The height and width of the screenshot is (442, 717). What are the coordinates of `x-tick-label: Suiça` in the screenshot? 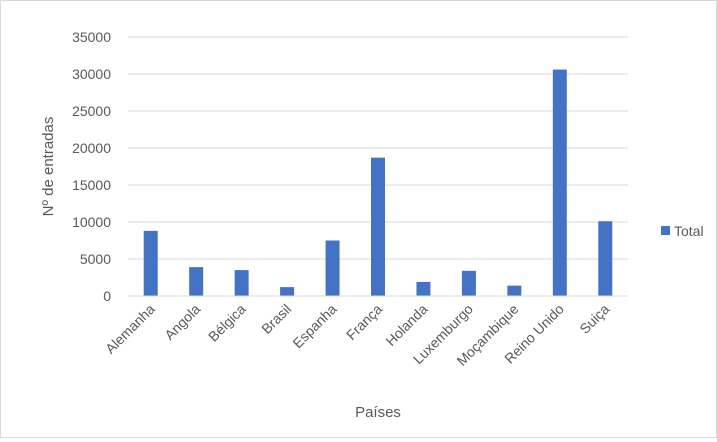 It's located at (594, 319).